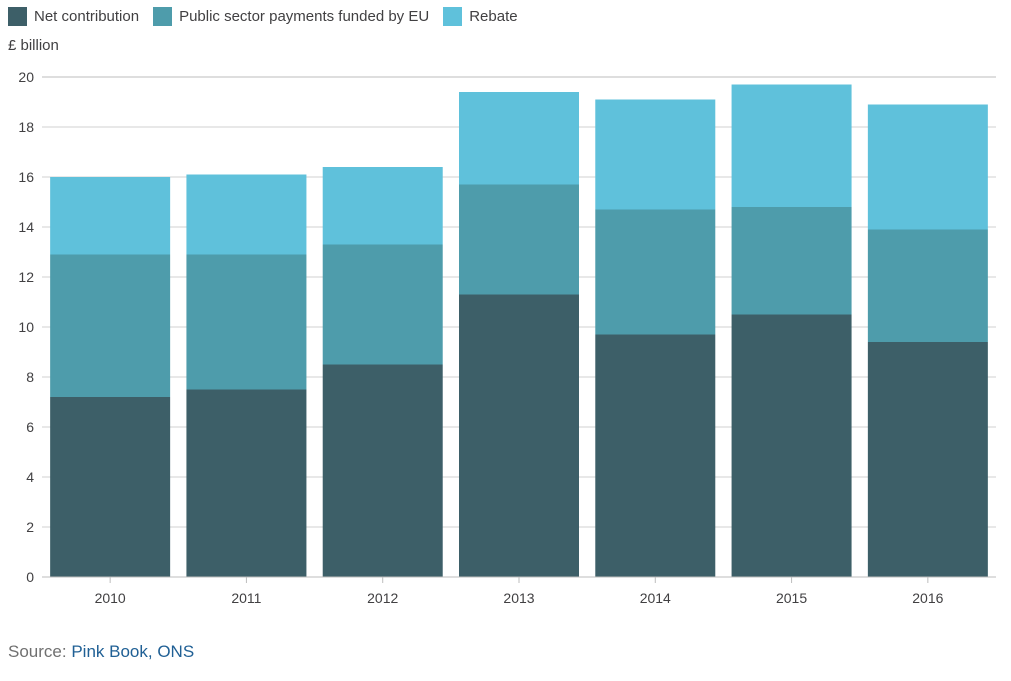 The height and width of the screenshot is (681, 1011). What do you see at coordinates (37, 651) in the screenshot?
I see `source-prefix: Source:` at bounding box center [37, 651].